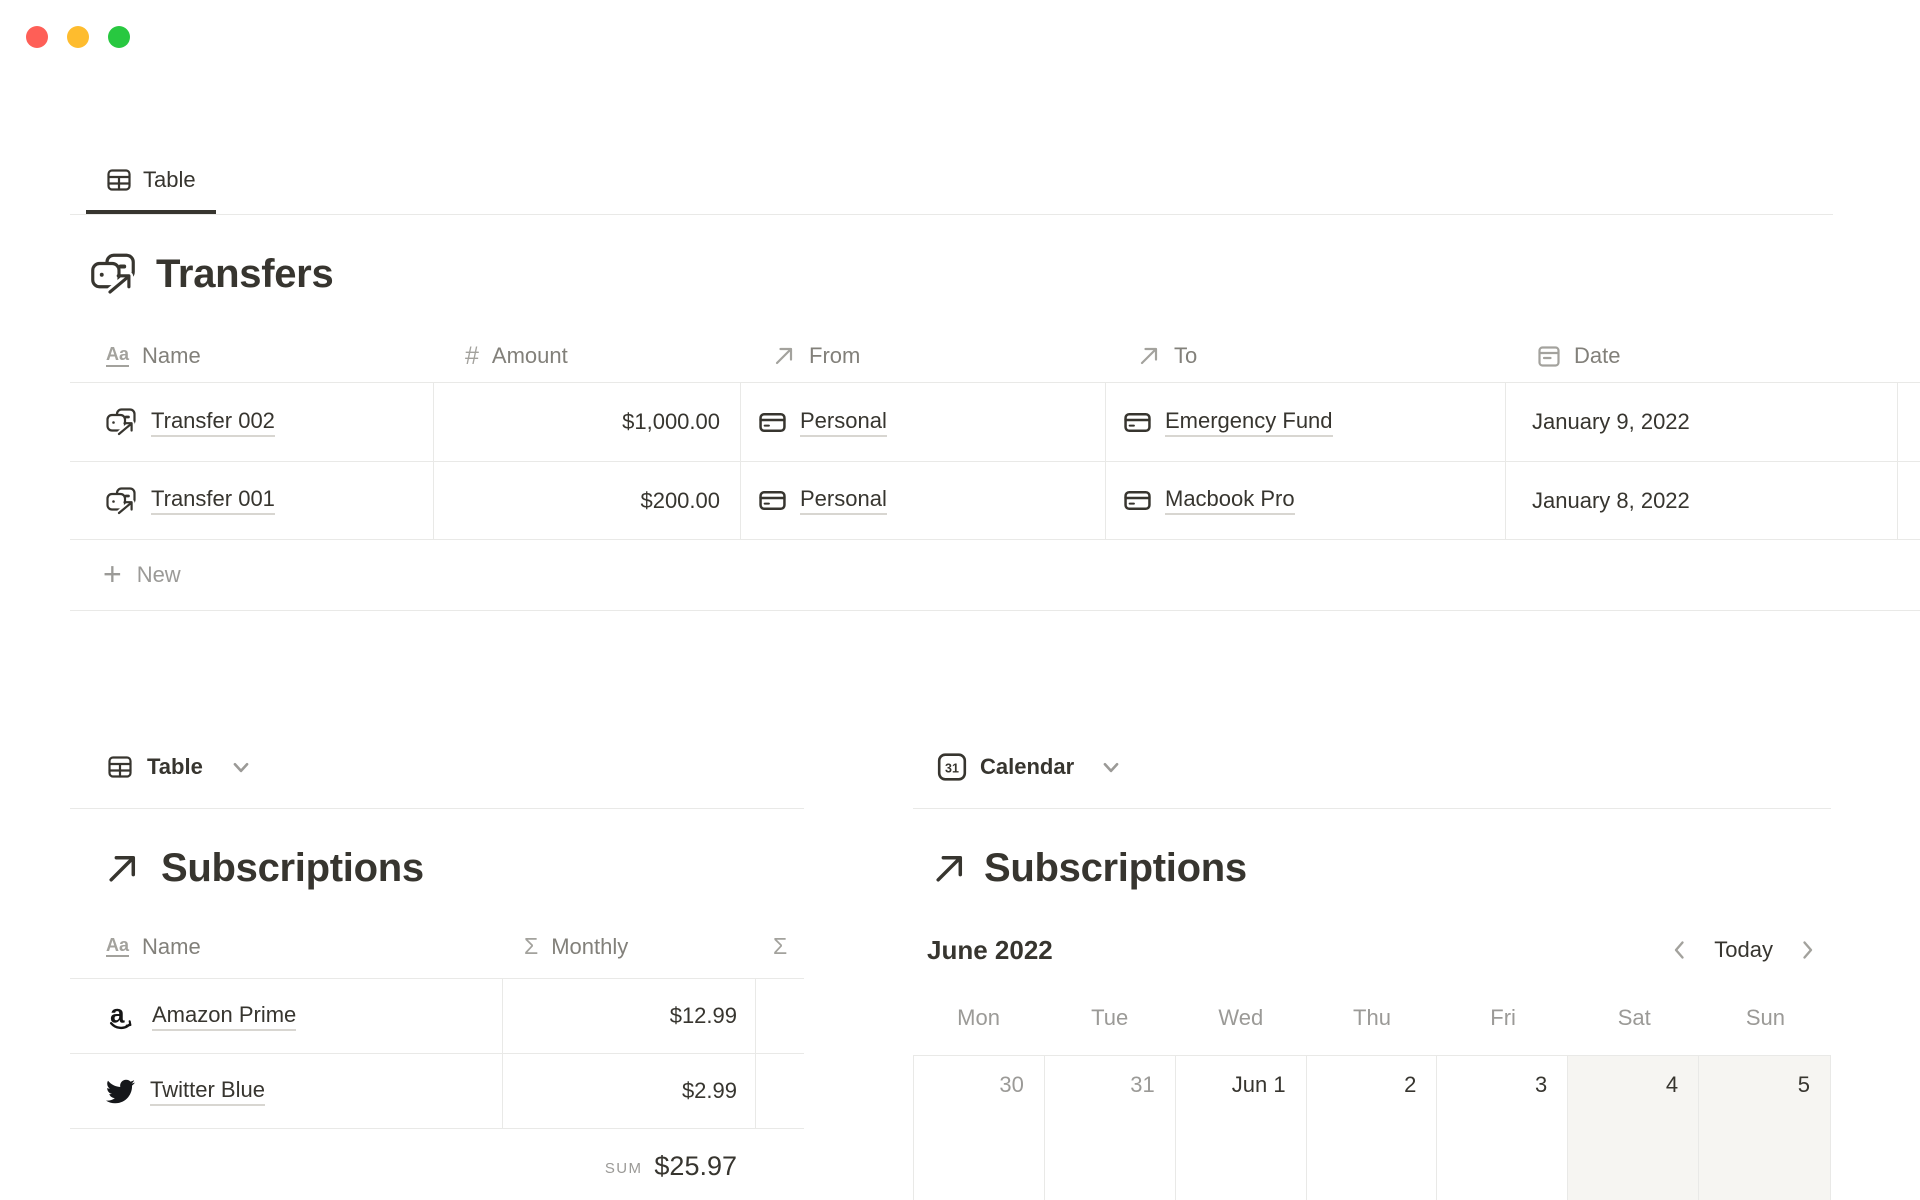 The height and width of the screenshot is (1200, 1920). I want to click on column-label: Amount, so click(529, 355).